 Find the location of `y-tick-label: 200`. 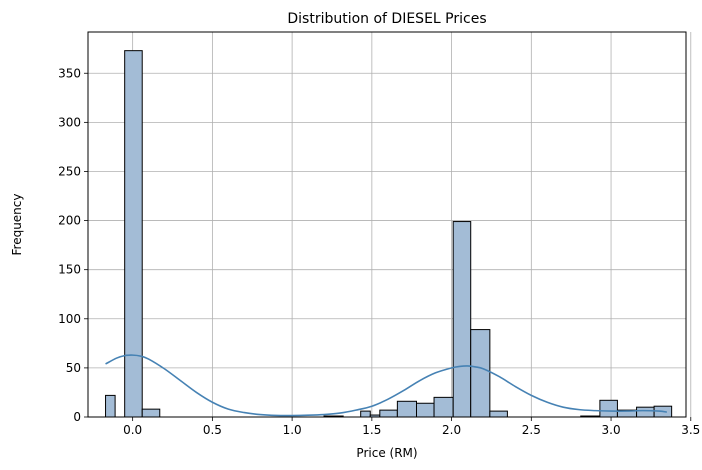

y-tick-label: 200 is located at coordinates (69, 221).